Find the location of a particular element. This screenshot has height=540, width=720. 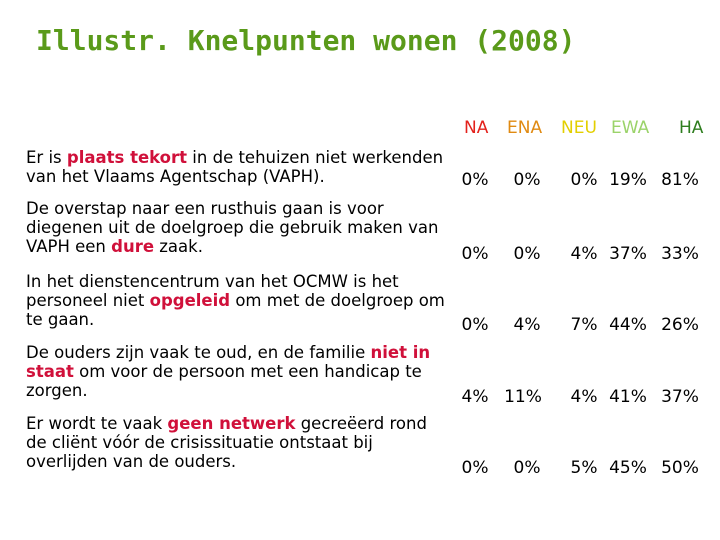

statement-text: Er is is located at coordinates (46, 157).